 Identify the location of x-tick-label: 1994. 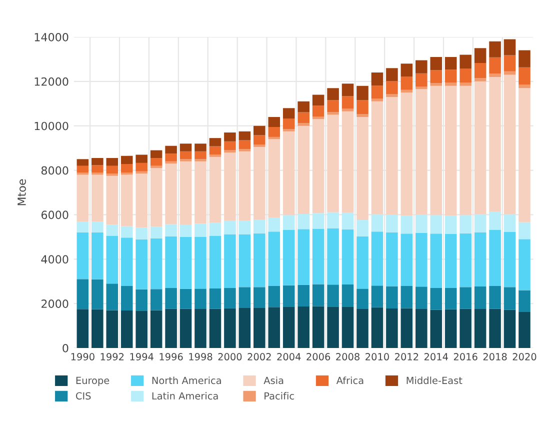
(142, 356).